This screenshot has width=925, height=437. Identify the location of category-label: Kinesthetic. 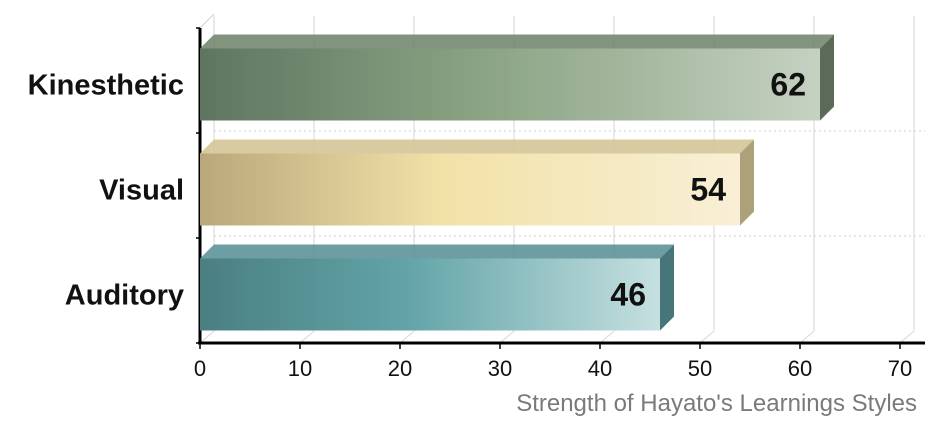
(106, 86).